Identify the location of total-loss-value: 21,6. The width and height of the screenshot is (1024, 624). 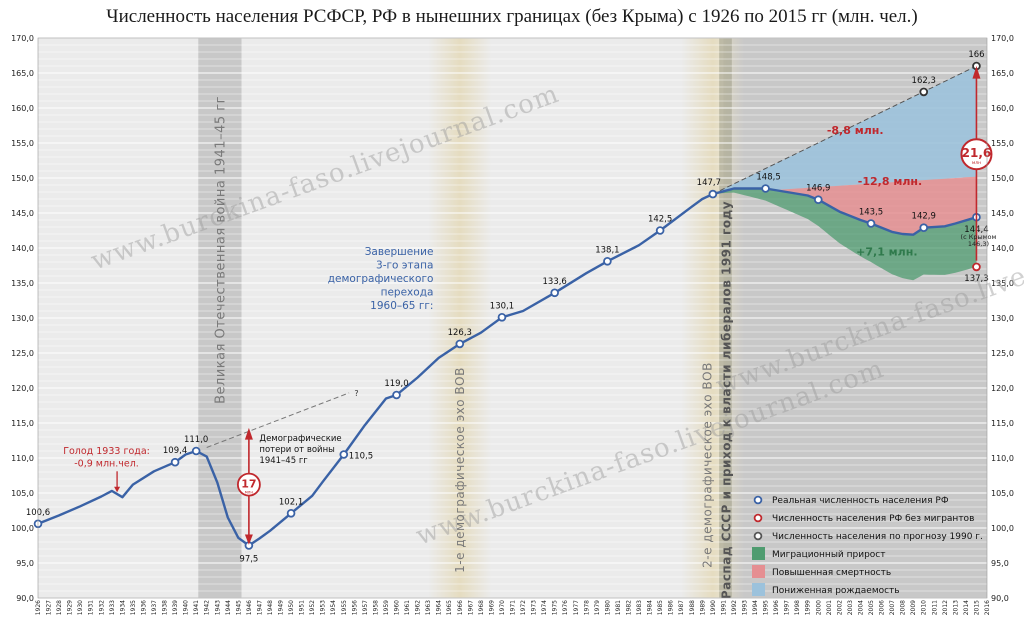
(977, 153).